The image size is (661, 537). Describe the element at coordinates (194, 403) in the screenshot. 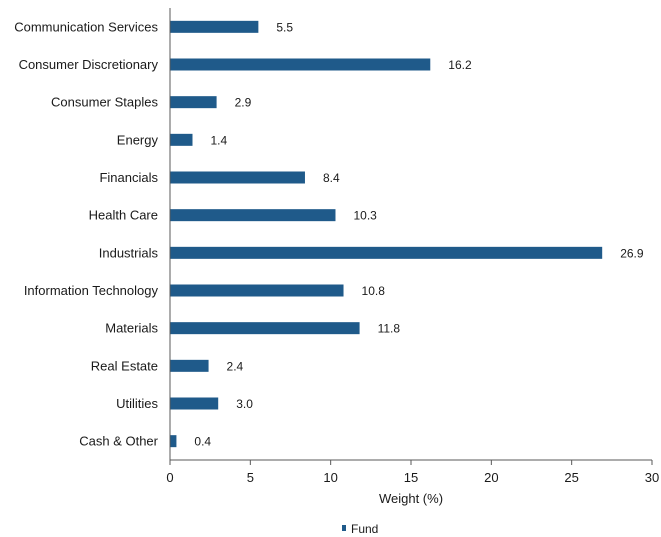

I see `bar-utilities` at that location.